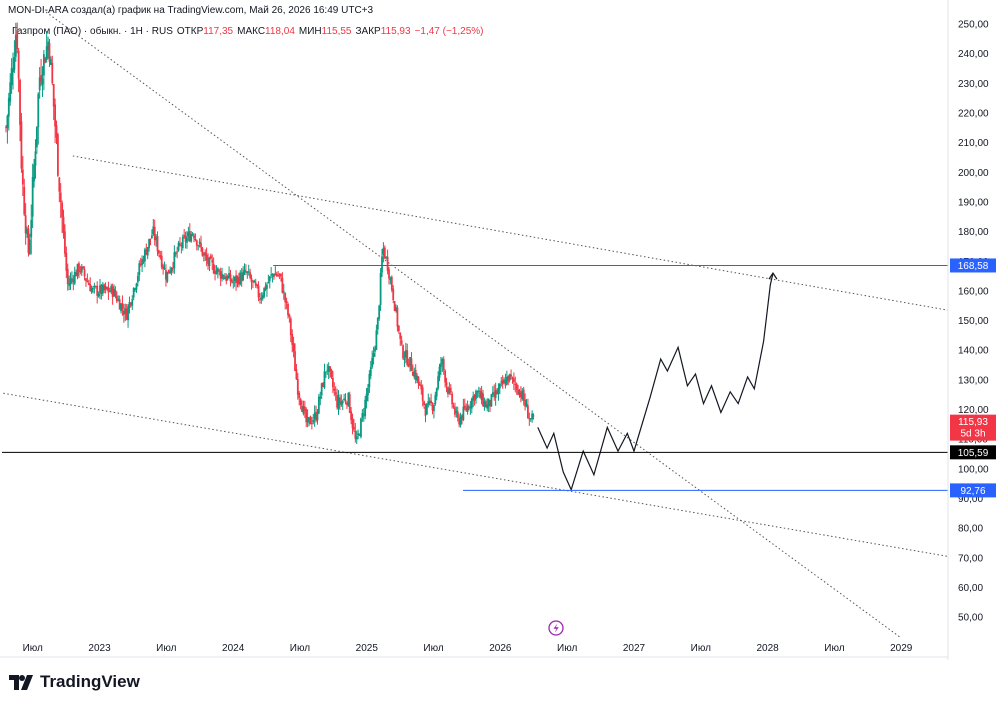  I want to click on tradingview-logo-text: TradingView, so click(90, 681).